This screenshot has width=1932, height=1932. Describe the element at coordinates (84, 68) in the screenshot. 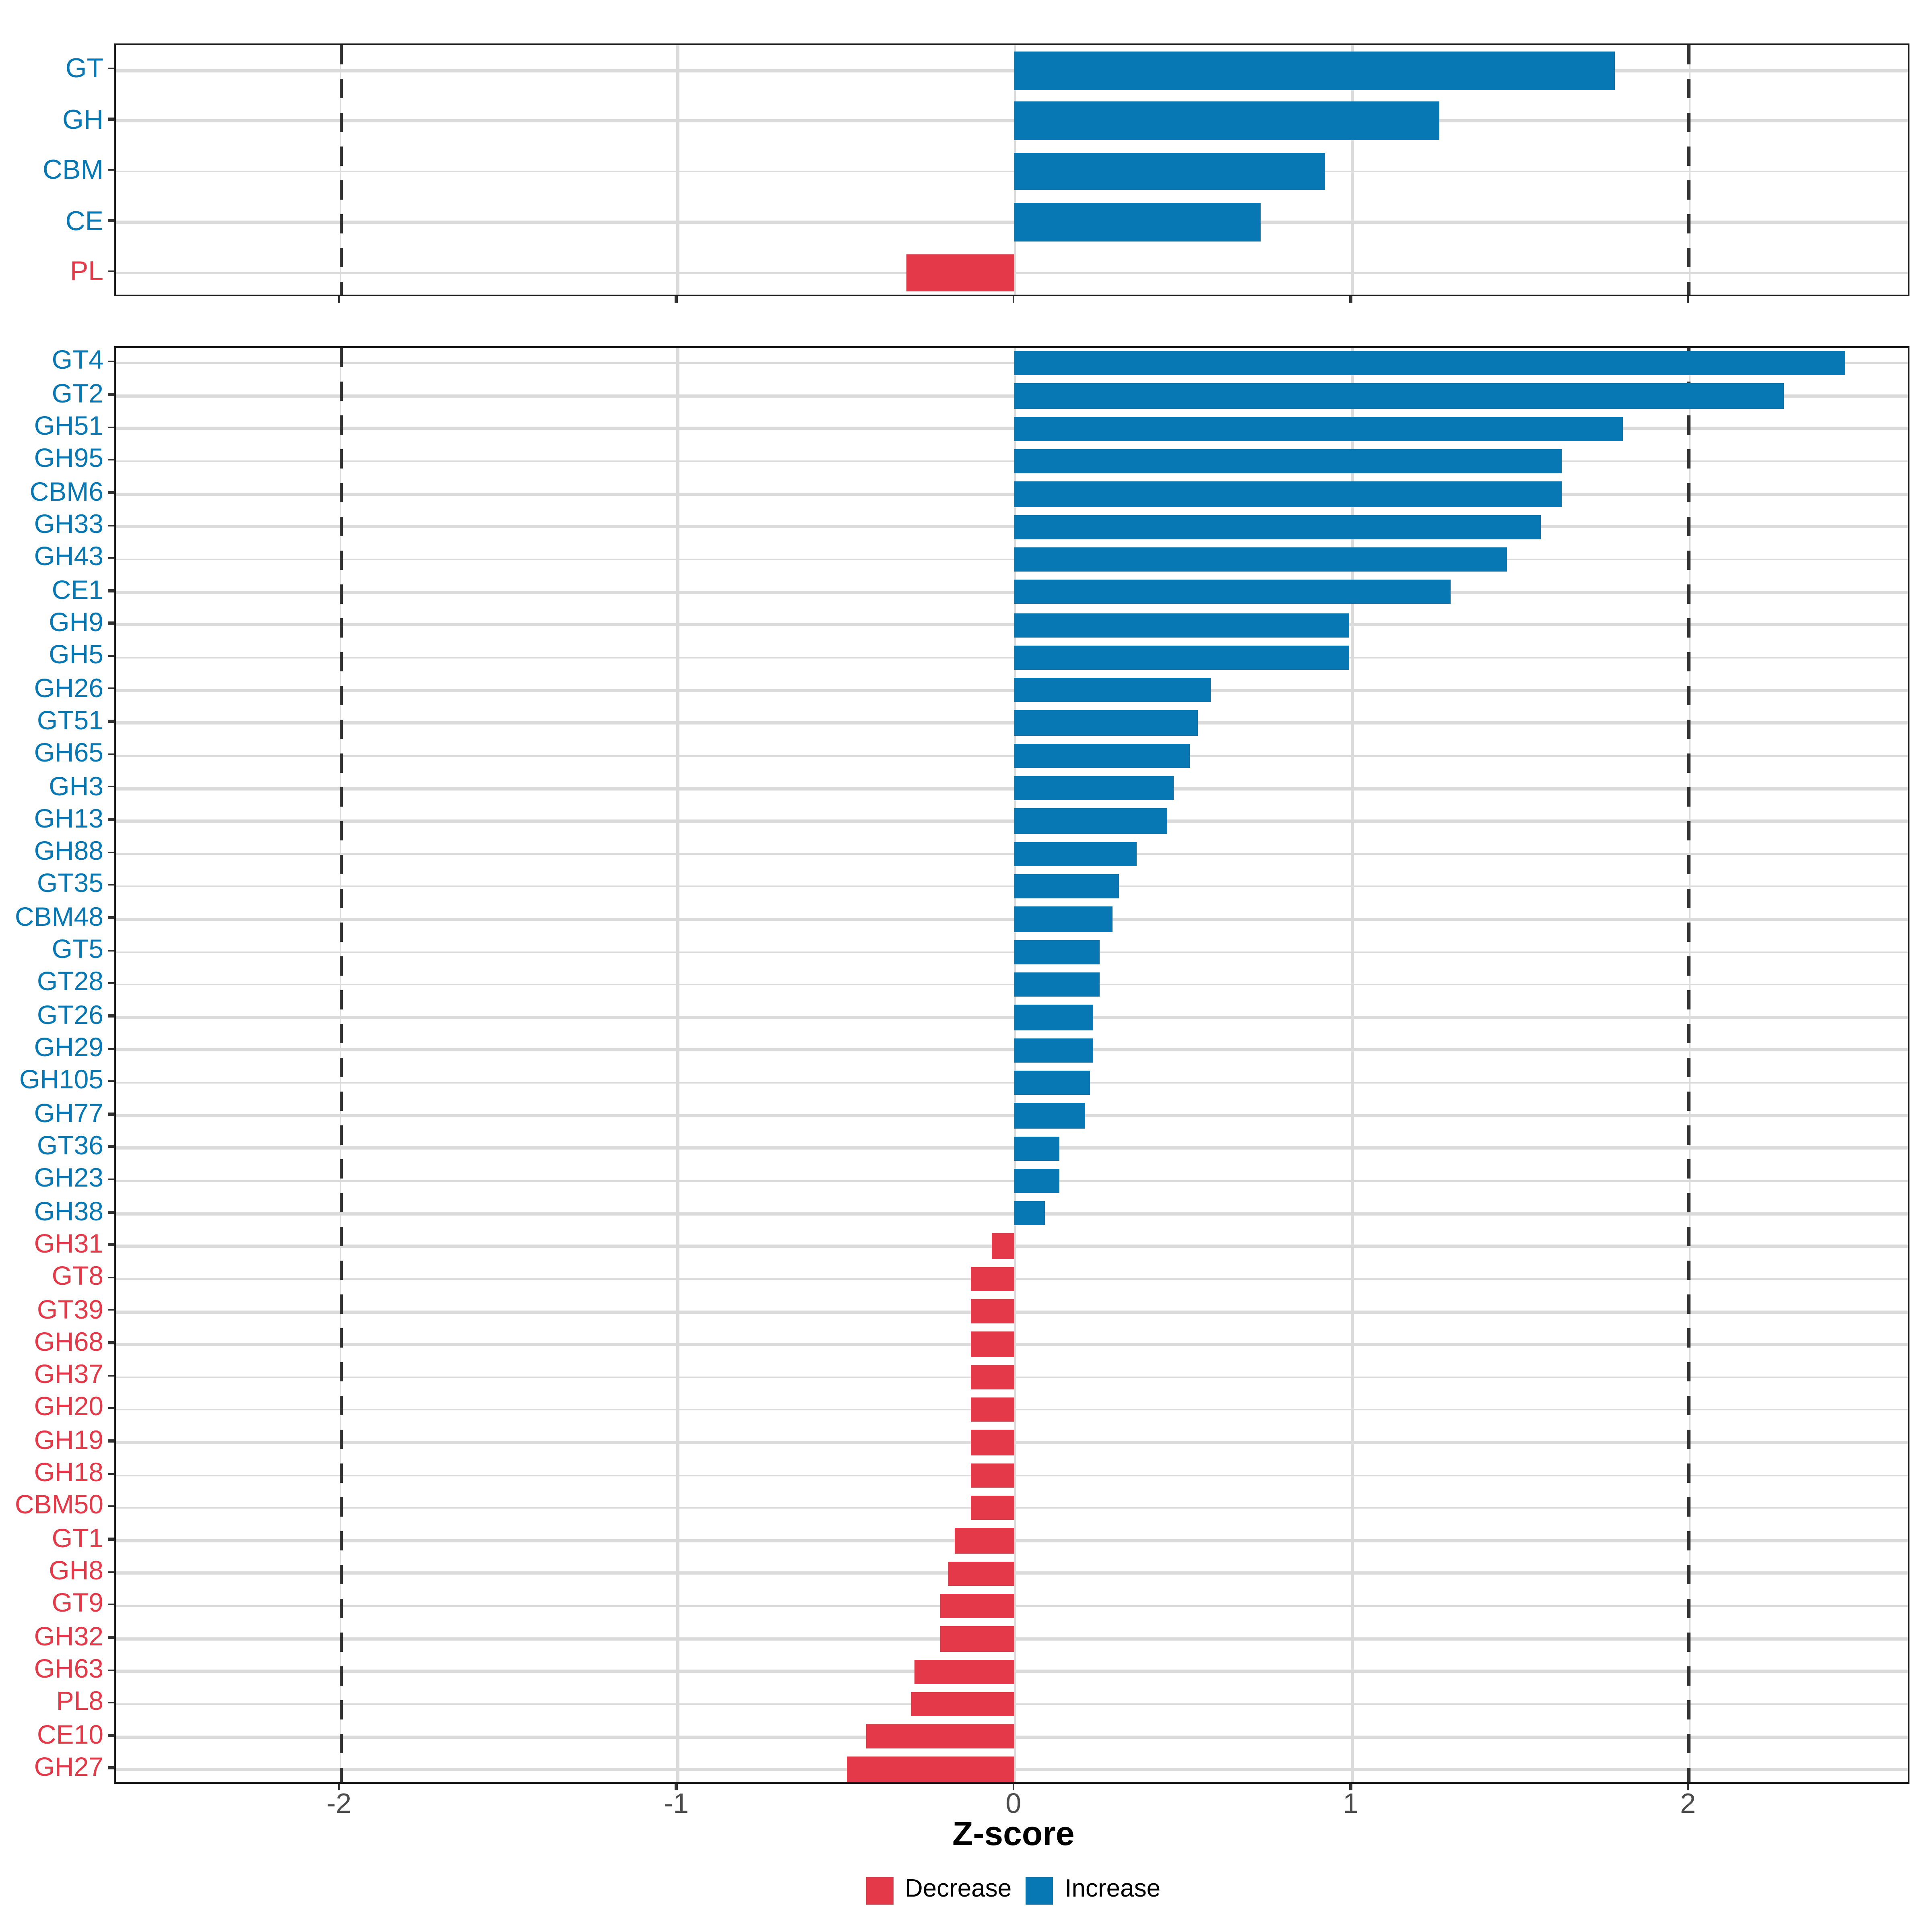

I see `y-label-GT: GT` at that location.